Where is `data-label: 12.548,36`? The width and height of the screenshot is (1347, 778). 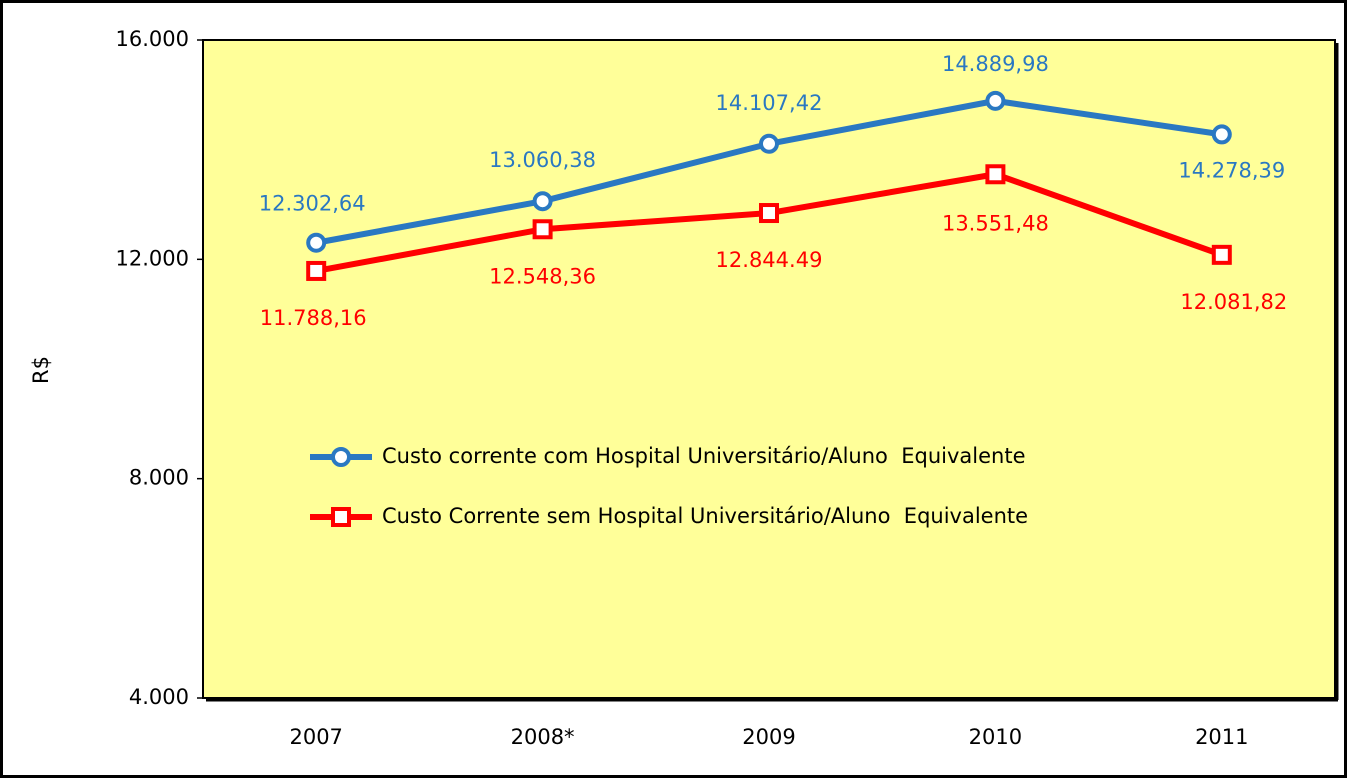 data-label: 12.548,36 is located at coordinates (542, 276).